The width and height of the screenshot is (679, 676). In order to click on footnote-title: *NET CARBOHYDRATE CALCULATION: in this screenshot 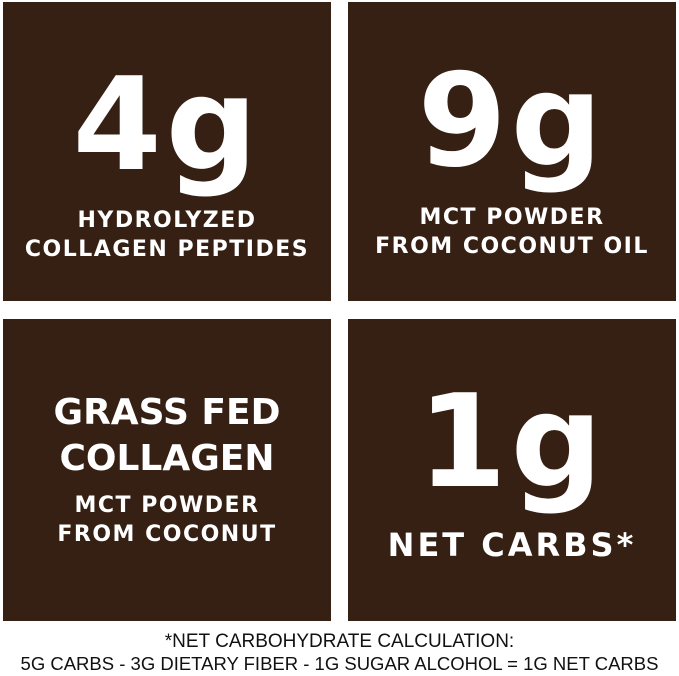, I will do `click(339, 641)`.